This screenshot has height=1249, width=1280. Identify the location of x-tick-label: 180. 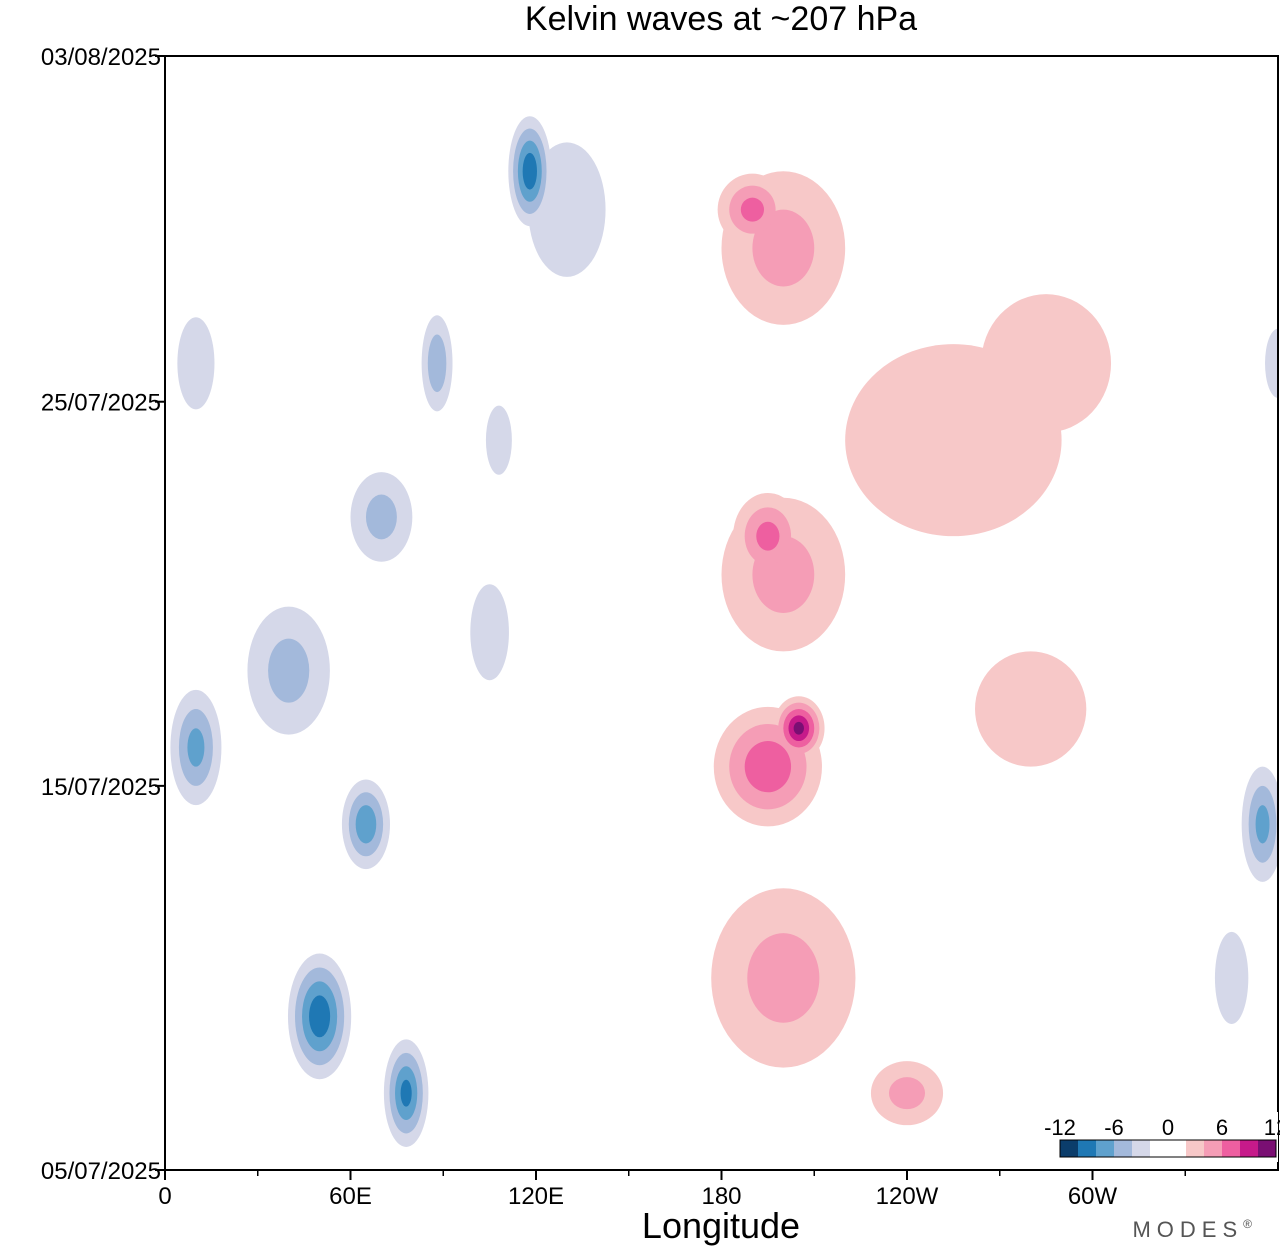
(721, 1196).